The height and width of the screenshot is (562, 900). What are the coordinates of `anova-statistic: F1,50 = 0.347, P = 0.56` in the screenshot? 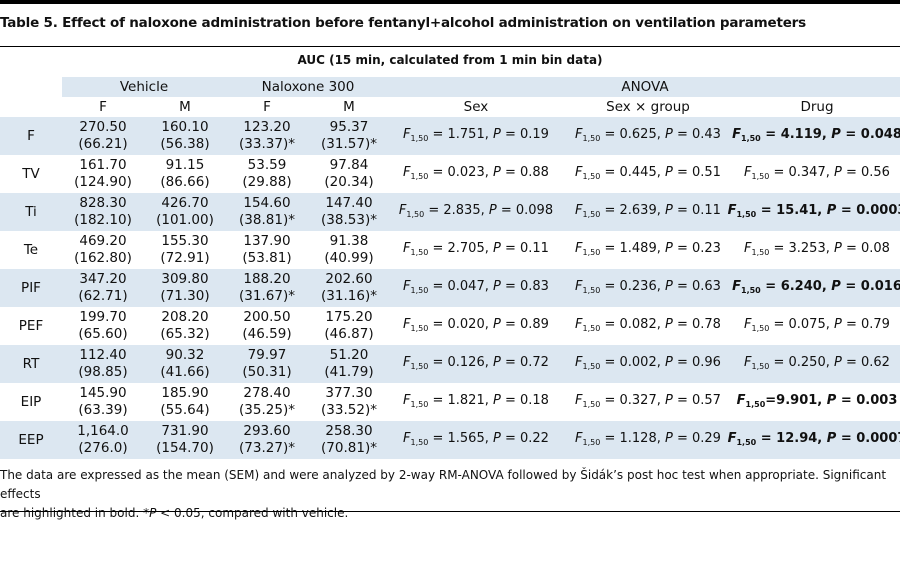 It's located at (817, 172).